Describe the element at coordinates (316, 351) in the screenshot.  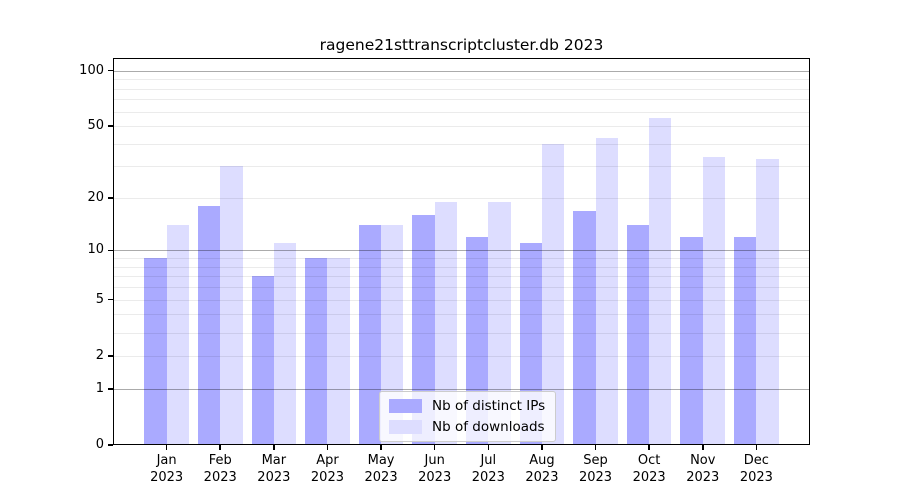
I see `bar-ips-apr` at that location.